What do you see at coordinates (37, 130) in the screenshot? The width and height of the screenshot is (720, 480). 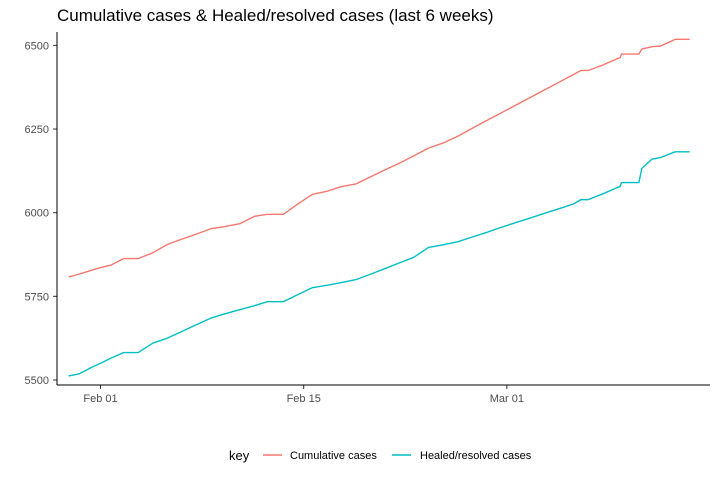 I see `y-tick-label-6250: 6250` at bounding box center [37, 130].